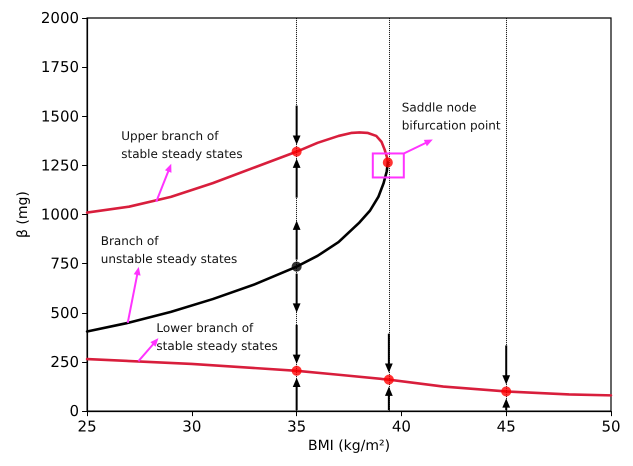 This screenshot has width=633, height=466. What do you see at coordinates (60, 18) in the screenshot?
I see `y-tick-label: 2000` at bounding box center [60, 18].